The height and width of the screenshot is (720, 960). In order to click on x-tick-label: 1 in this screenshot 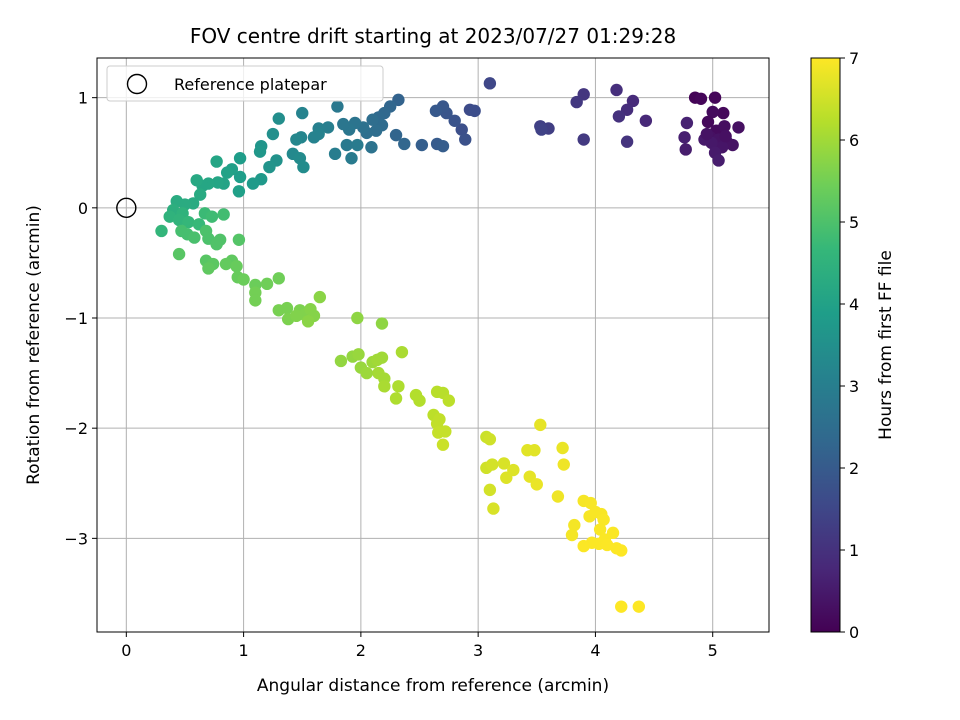, I will do `click(244, 650)`.